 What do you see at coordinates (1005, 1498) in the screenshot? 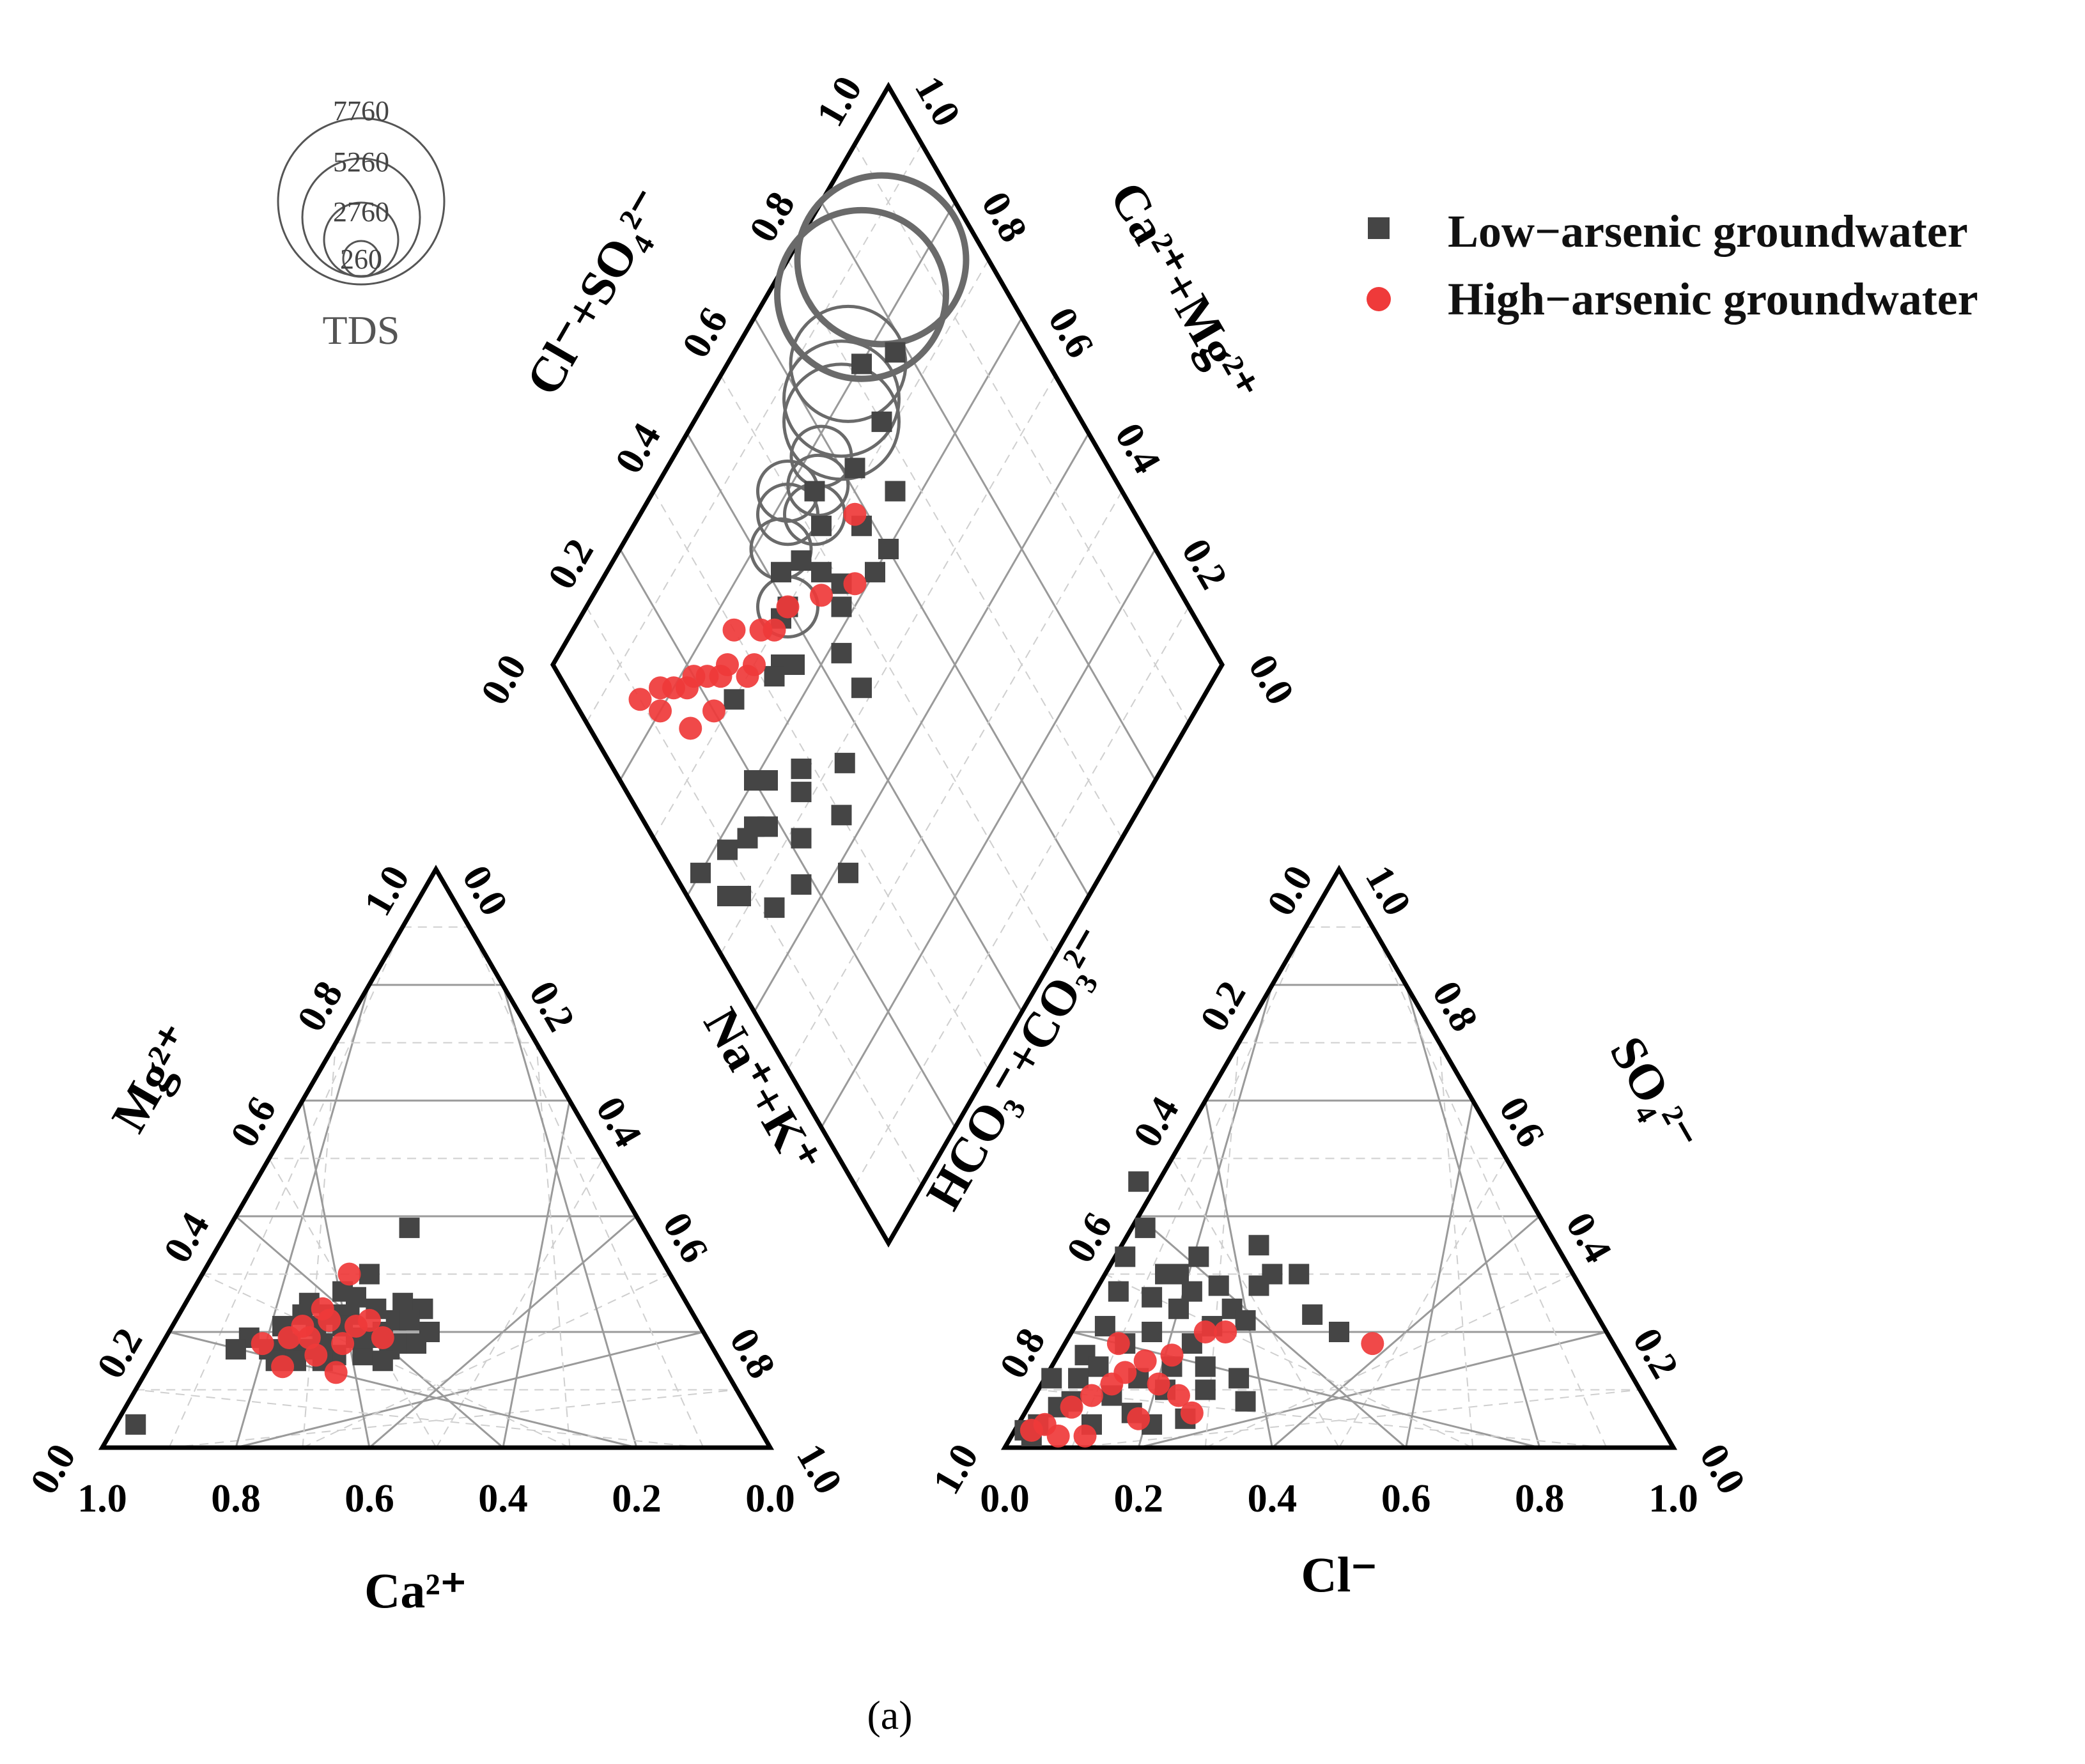
I see `anion-tick-bottom: 0.0` at bounding box center [1005, 1498].